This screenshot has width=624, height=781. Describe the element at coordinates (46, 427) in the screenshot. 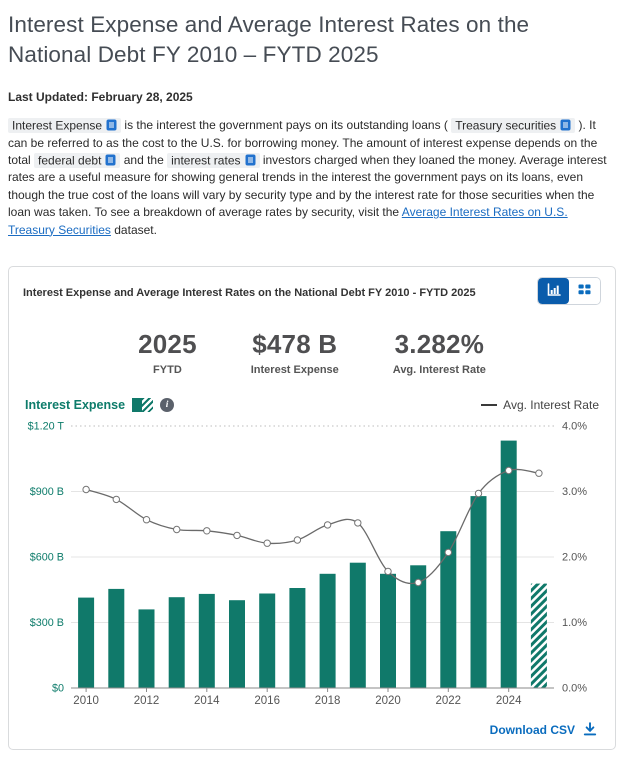

I see `left-axis-tick: $1.20 T` at that location.